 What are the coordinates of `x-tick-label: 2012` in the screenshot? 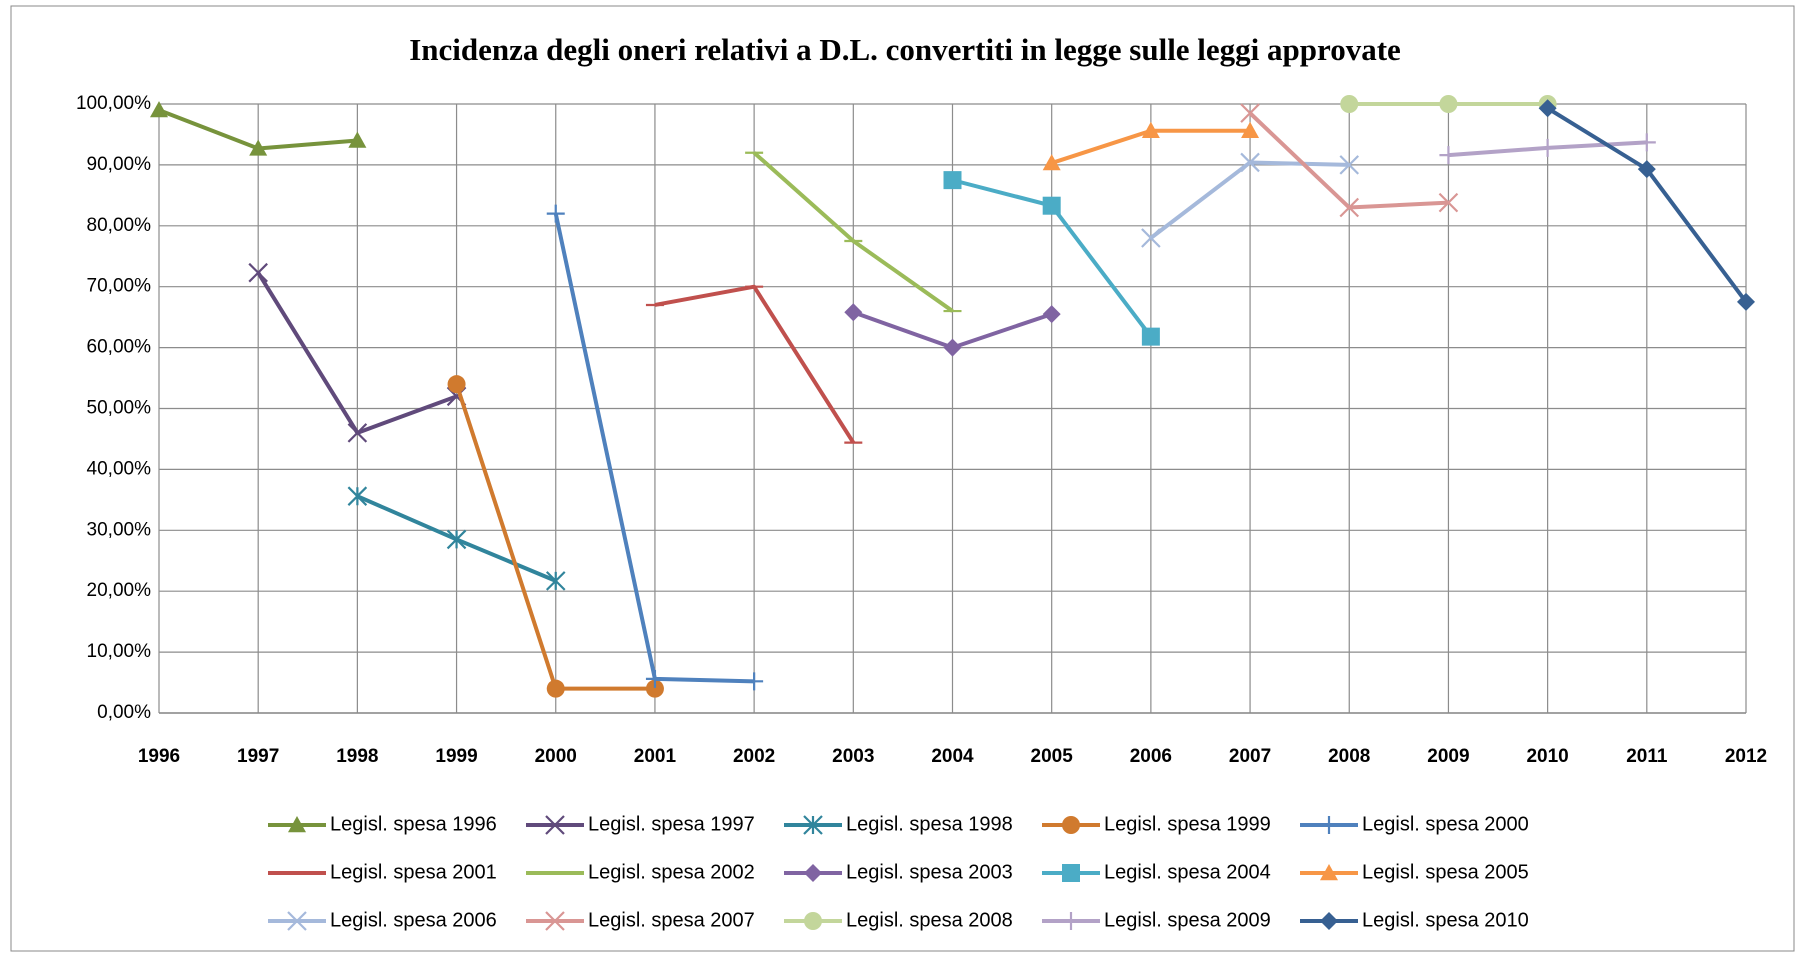 It's located at (1746, 756).